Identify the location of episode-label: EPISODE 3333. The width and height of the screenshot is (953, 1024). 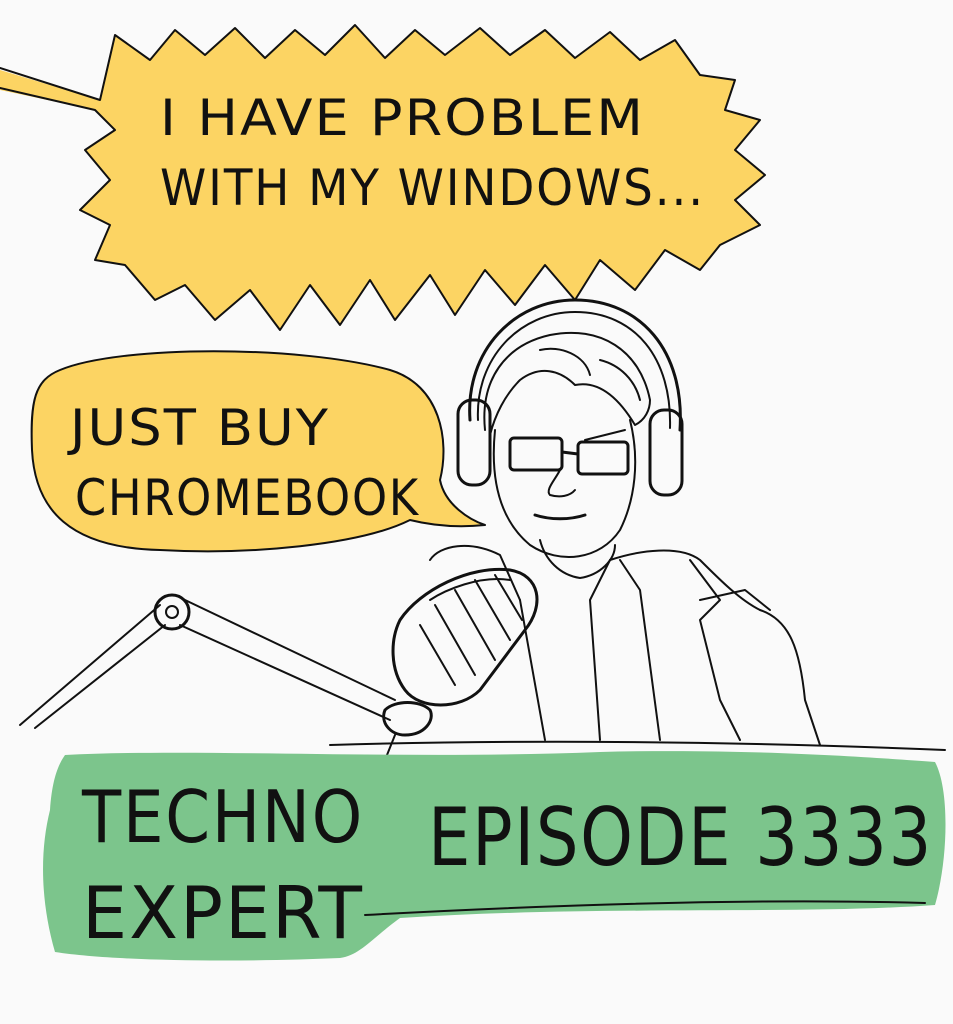
(680, 837).